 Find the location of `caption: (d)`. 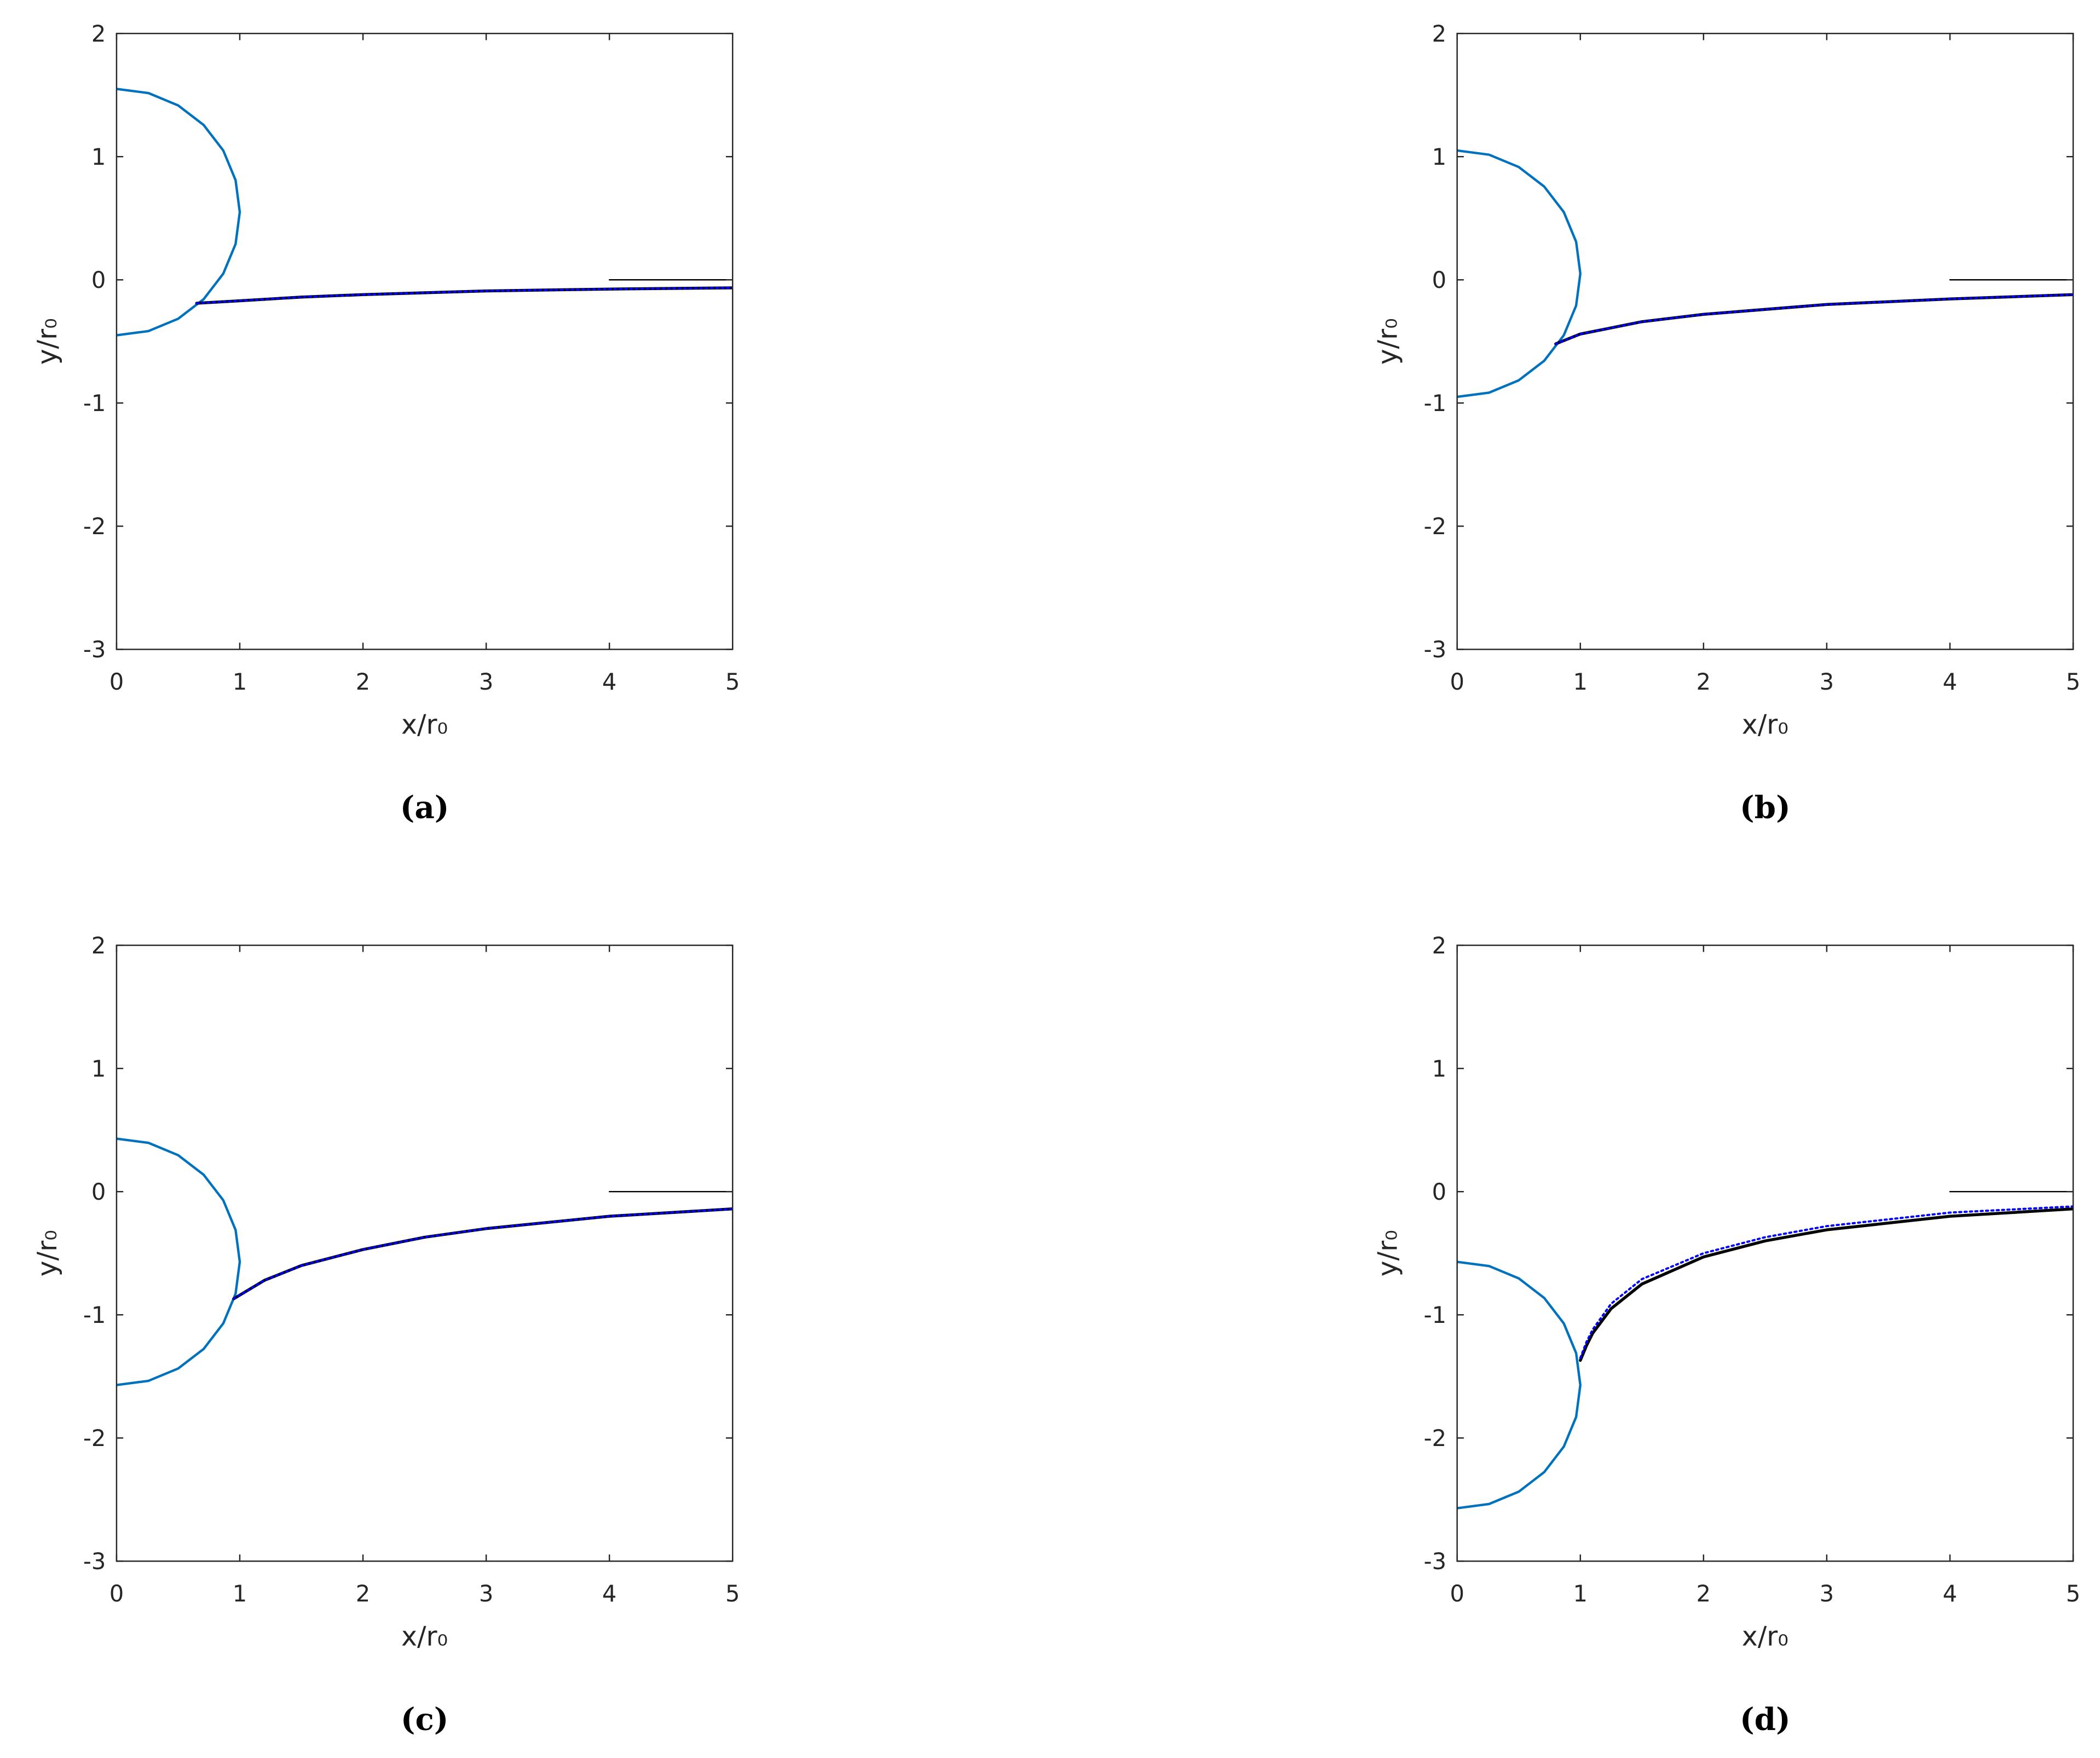

caption: (d) is located at coordinates (1765, 1720).